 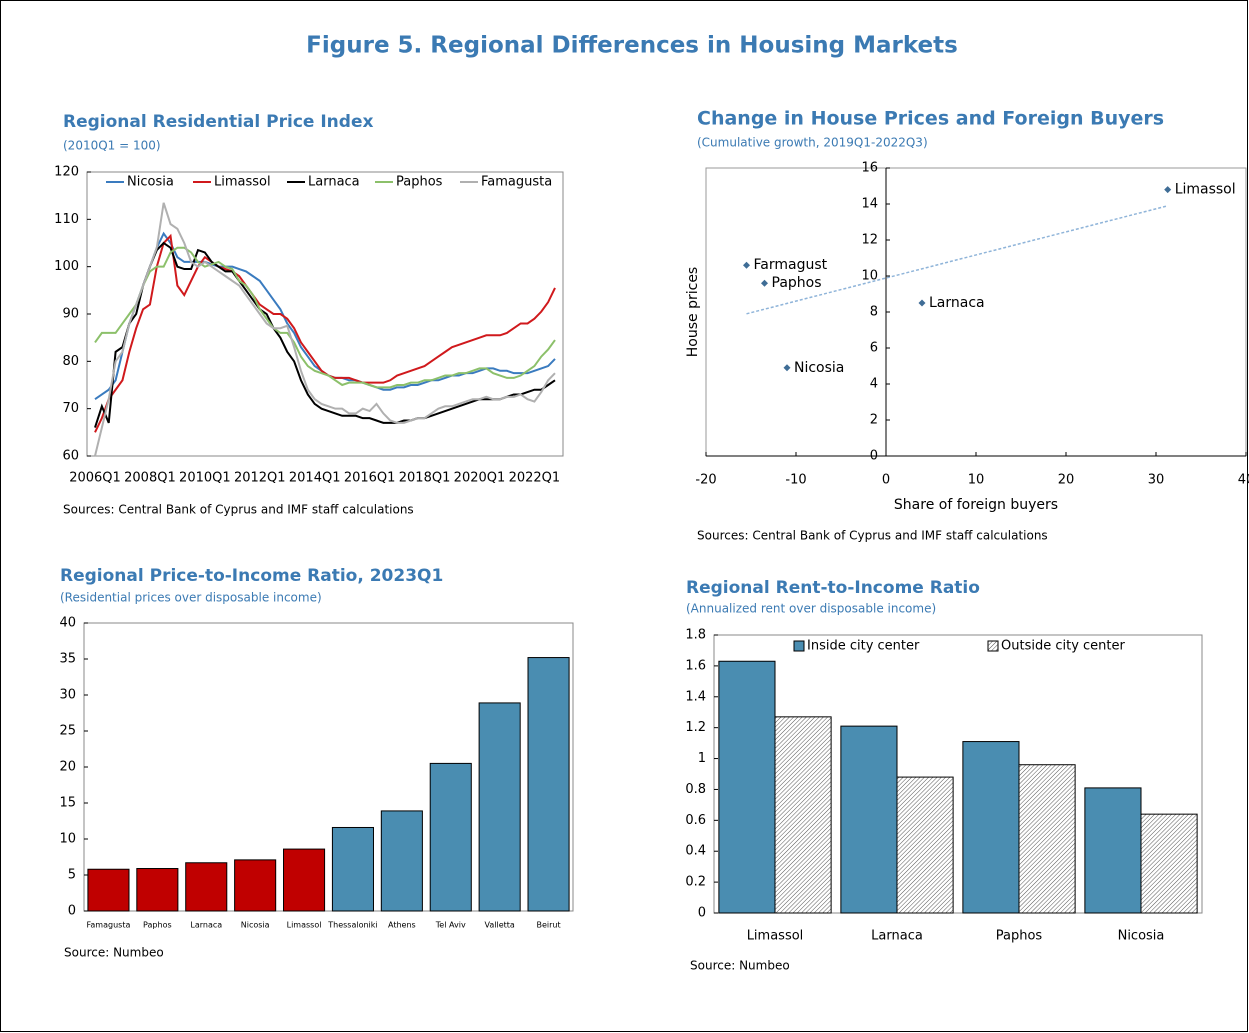 What do you see at coordinates (95, 478) in the screenshot?
I see `x-tick-label: 2006Q1` at bounding box center [95, 478].